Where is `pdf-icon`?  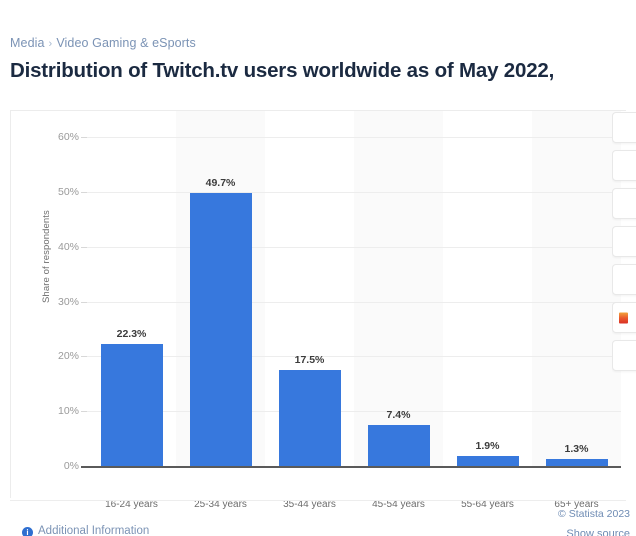 pdf-icon is located at coordinates (623, 317).